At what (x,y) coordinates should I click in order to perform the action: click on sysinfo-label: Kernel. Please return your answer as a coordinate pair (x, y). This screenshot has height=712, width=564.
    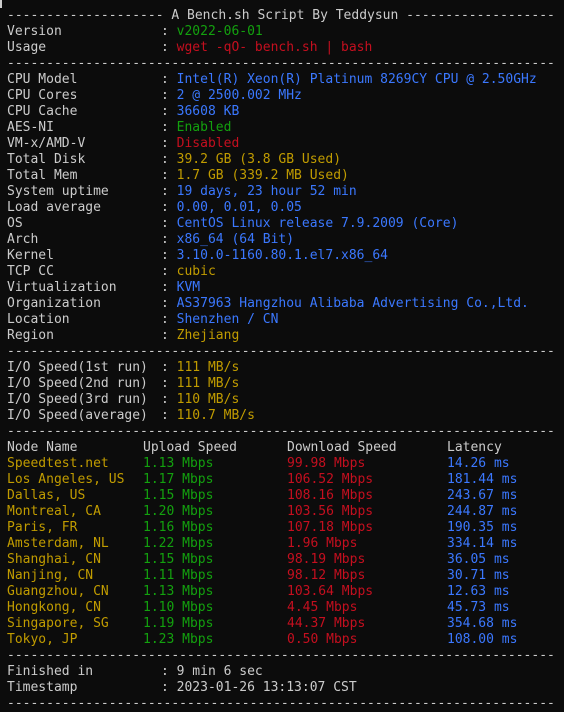
    Looking at the image, I should click on (30, 255).